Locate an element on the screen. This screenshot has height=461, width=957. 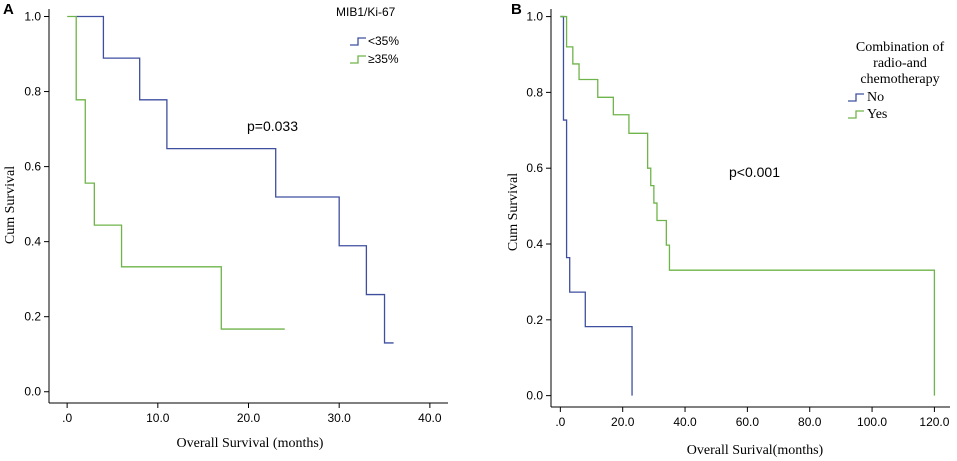
panel-b-x-tick-label: 40.0 is located at coordinates (685, 422).